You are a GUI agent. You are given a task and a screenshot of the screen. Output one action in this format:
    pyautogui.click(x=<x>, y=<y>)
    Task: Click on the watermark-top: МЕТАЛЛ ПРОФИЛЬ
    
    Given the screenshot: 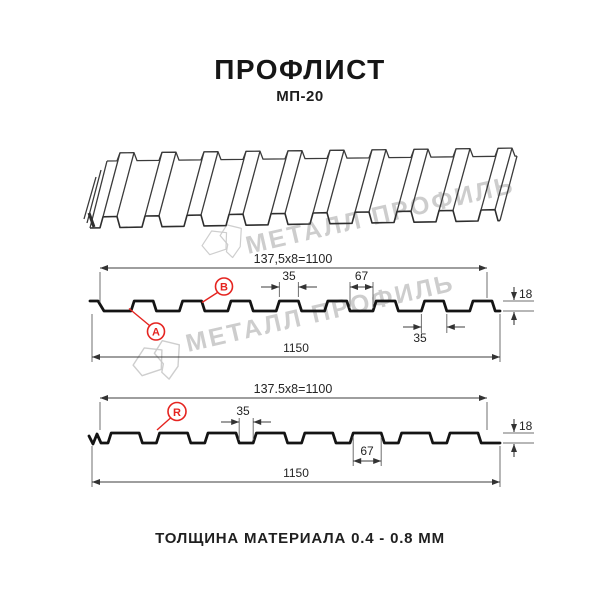 What is the action you would take?
    pyautogui.click(x=359, y=215)
    